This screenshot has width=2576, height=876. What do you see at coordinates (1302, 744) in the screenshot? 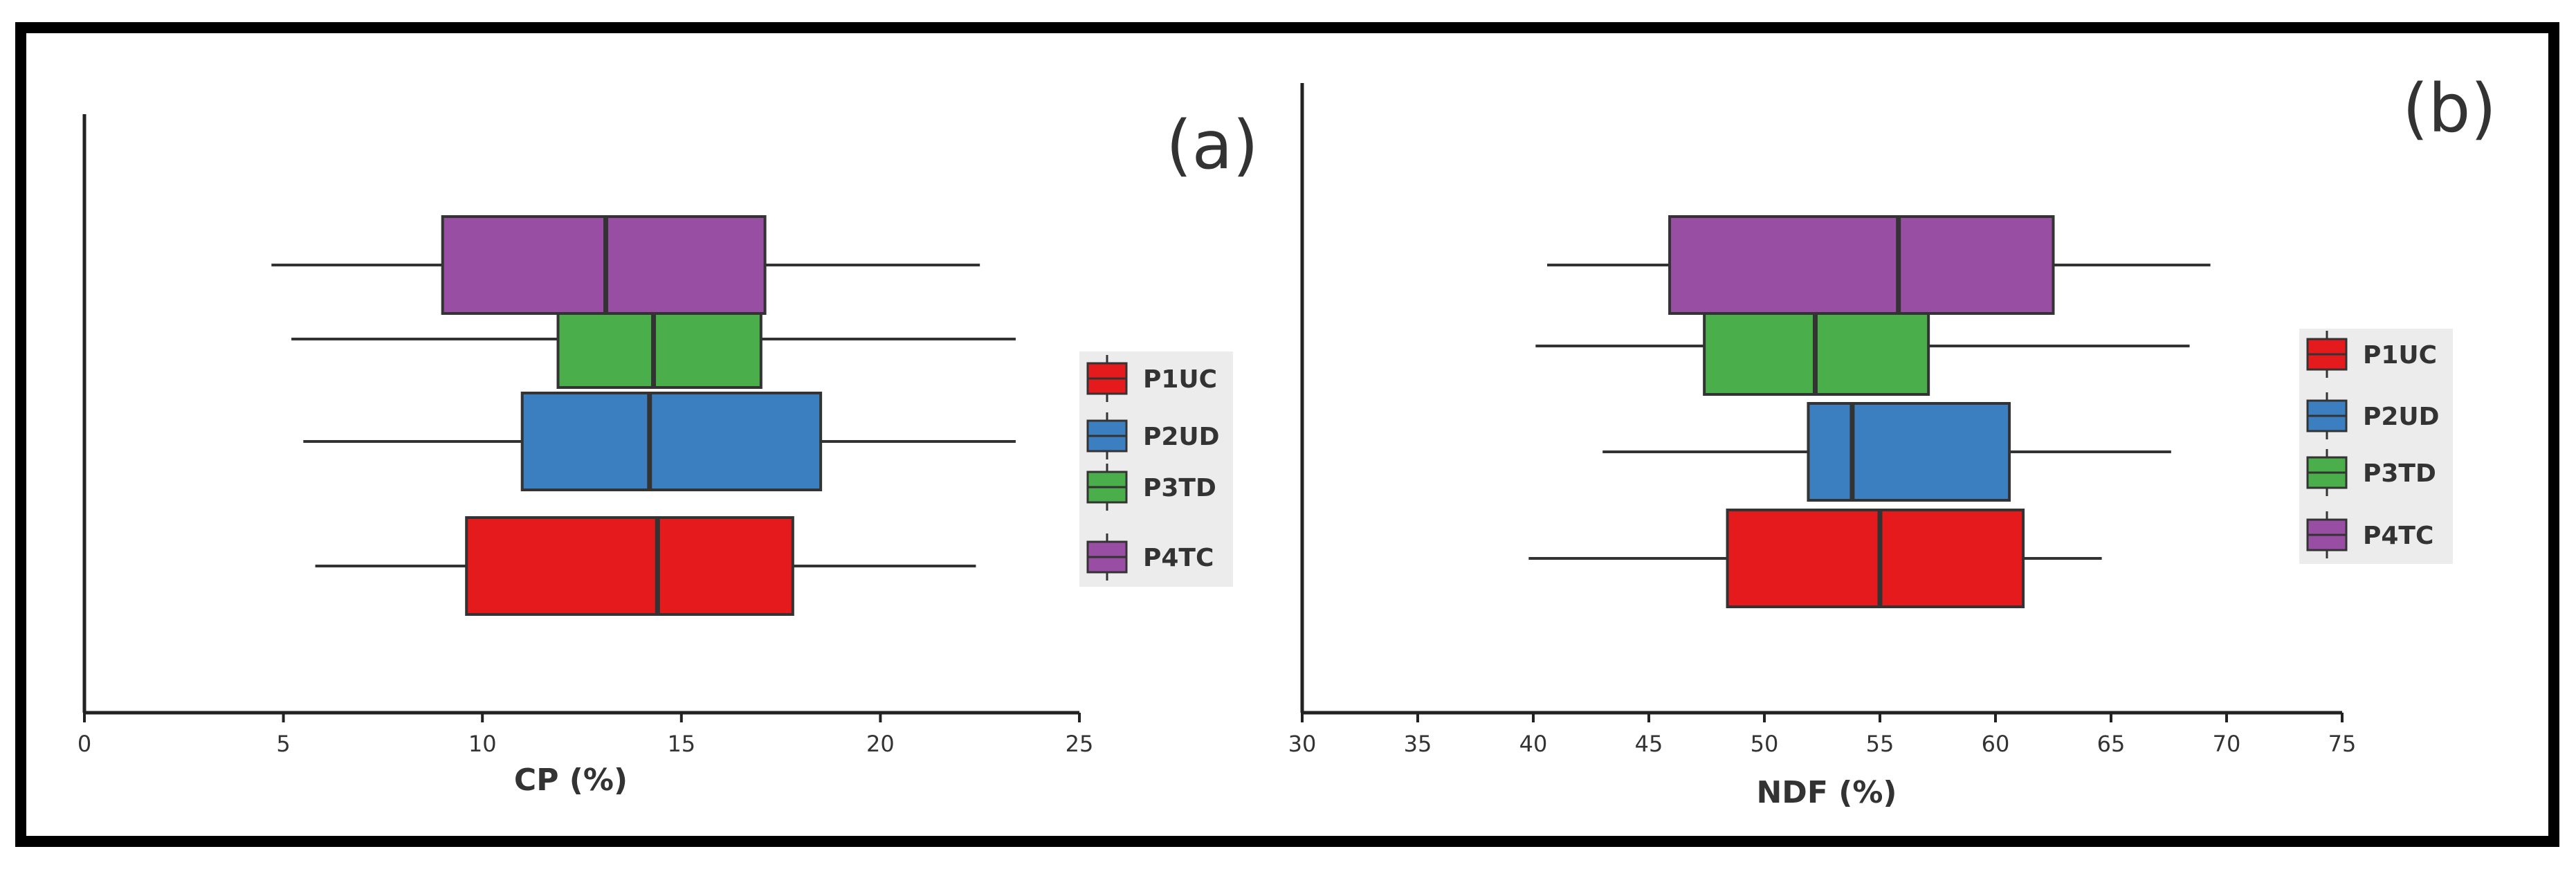
I see `x-tick-label: 30` at bounding box center [1302, 744].